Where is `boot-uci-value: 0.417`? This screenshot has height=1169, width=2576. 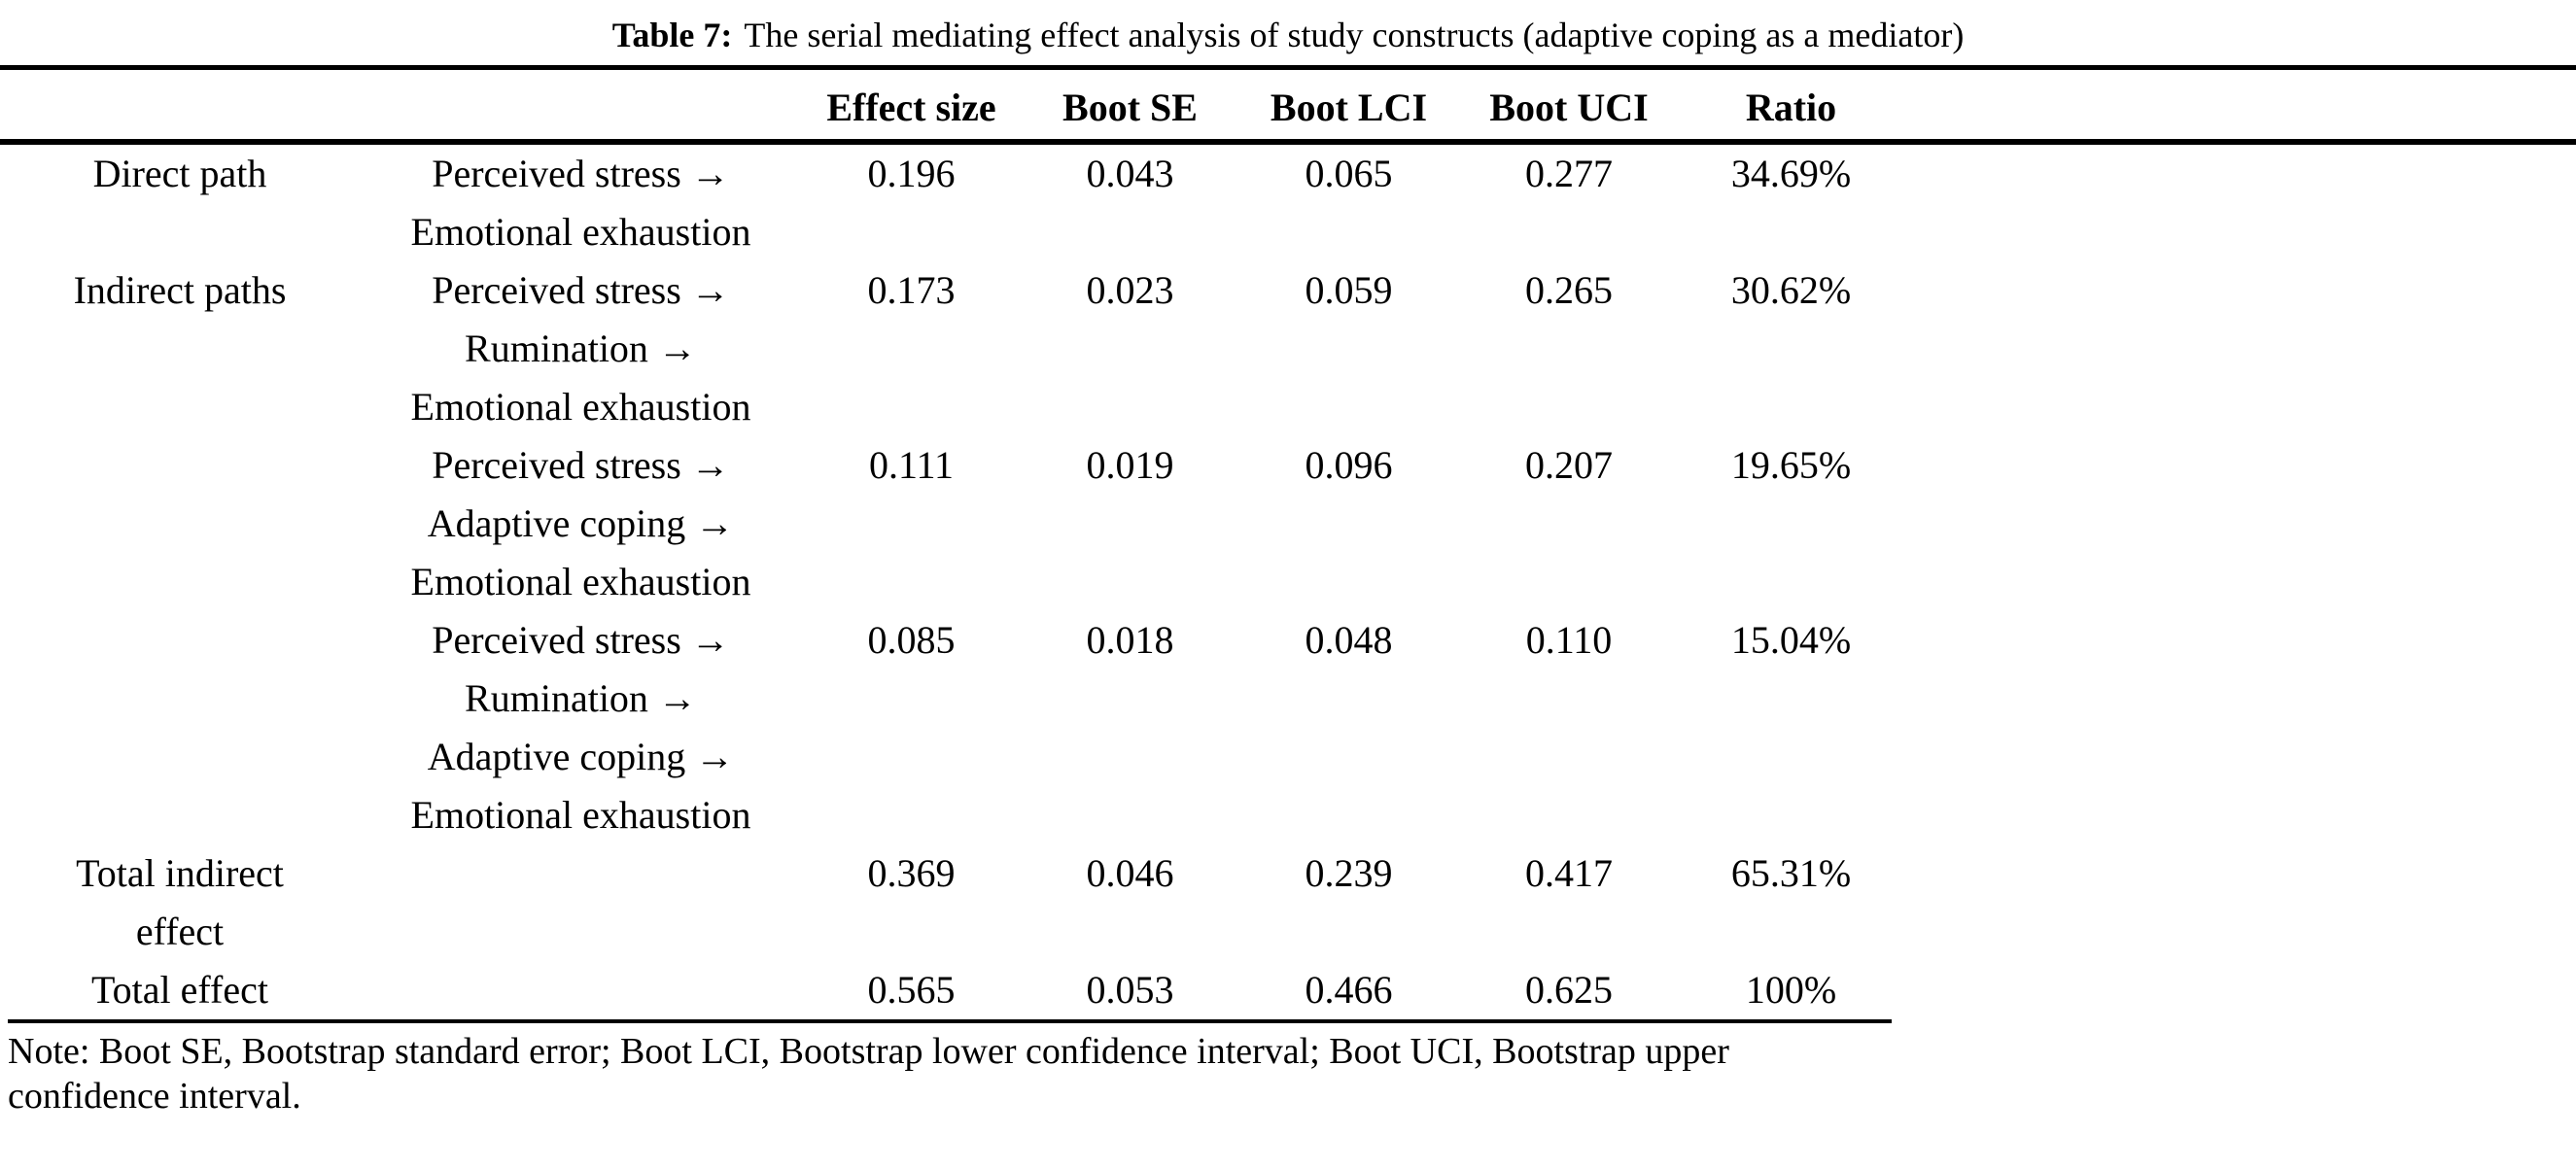
boot-uci-value: 0.417 is located at coordinates (1569, 873).